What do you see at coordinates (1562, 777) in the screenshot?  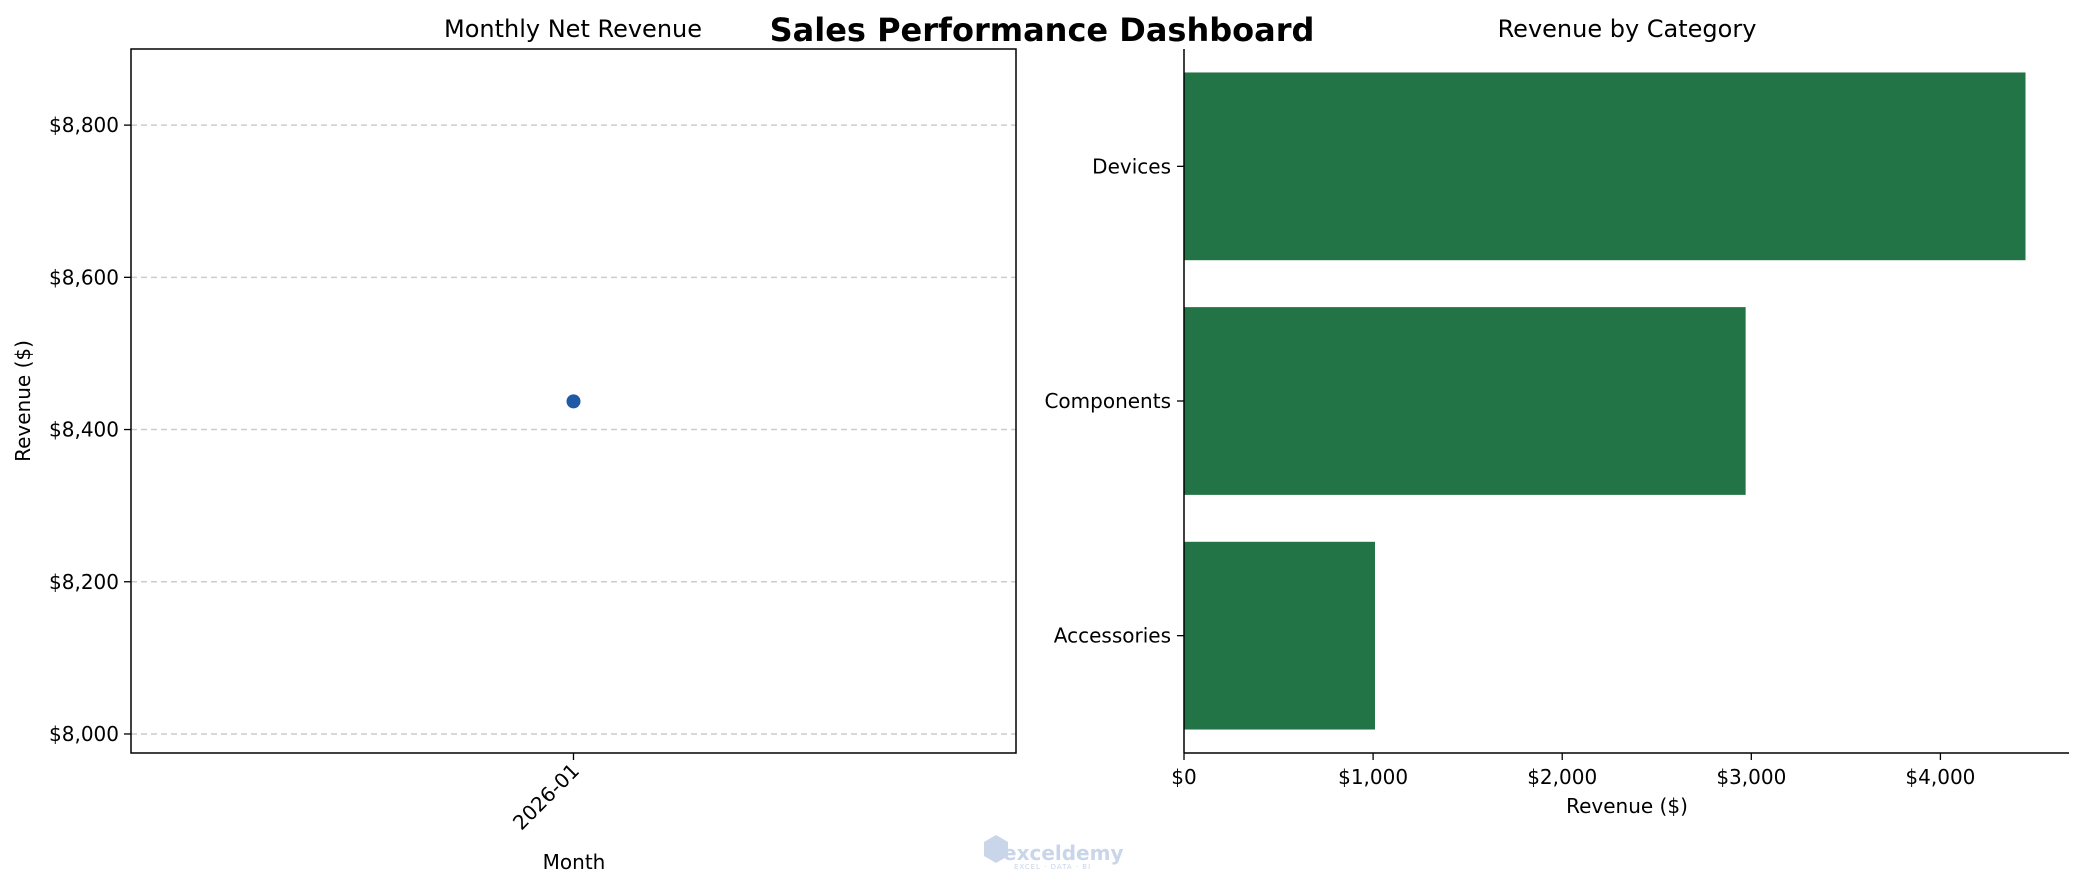 I see `x-tick-label: $2,000` at bounding box center [1562, 777].